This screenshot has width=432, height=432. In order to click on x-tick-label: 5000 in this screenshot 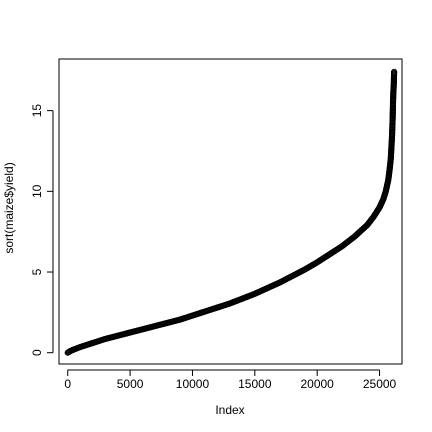, I will do `click(130, 384)`.